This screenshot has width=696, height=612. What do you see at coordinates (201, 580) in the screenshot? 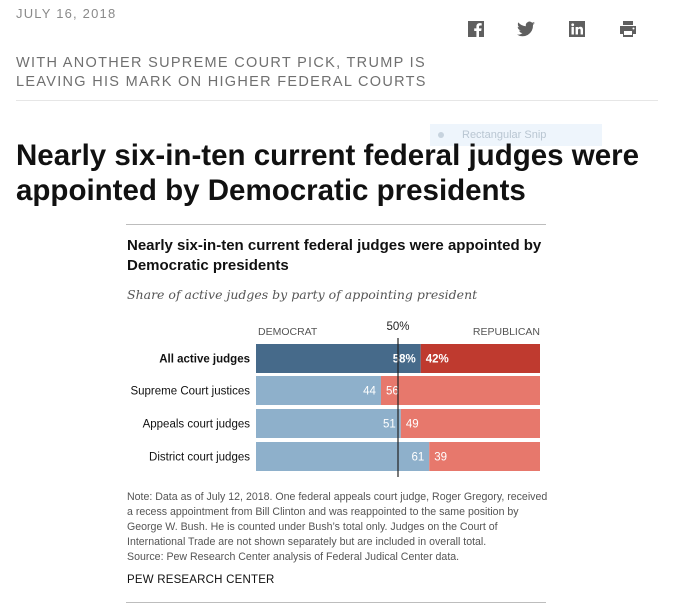
I see `brand-label: PEW RESEARCH CENTER` at bounding box center [201, 580].